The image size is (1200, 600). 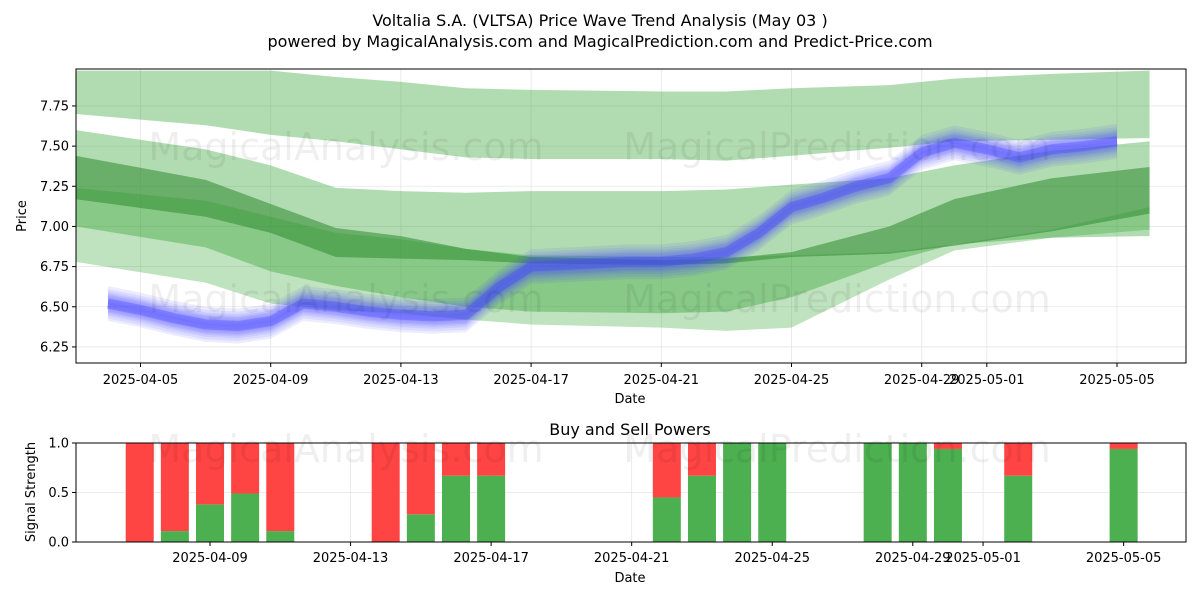 What do you see at coordinates (345, 147) in the screenshot?
I see `watermark-left: MagicalAnalysis.com` at bounding box center [345, 147].